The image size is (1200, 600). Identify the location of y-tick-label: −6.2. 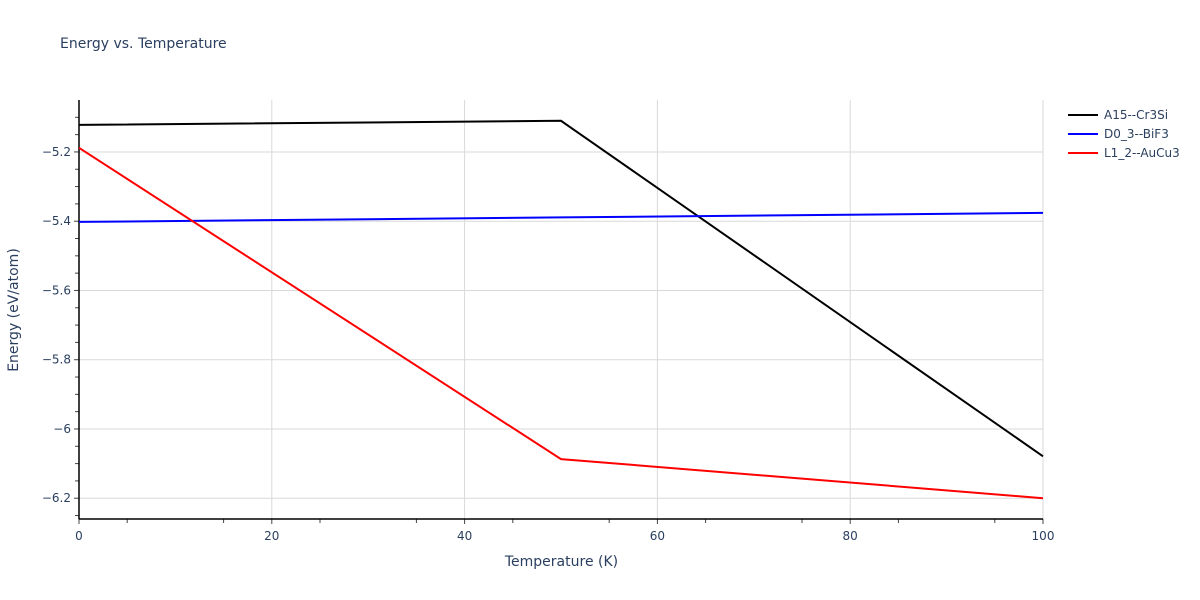
(56, 498).